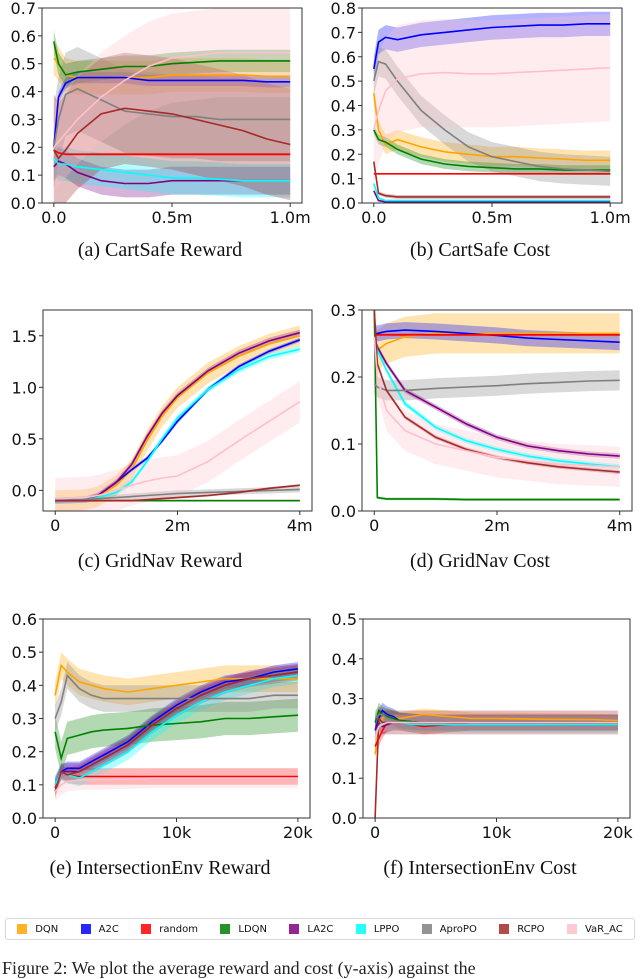 The image size is (640, 979). What do you see at coordinates (160, 561) in the screenshot?
I see `caption-c: (c) GridNav Reward` at bounding box center [160, 561].